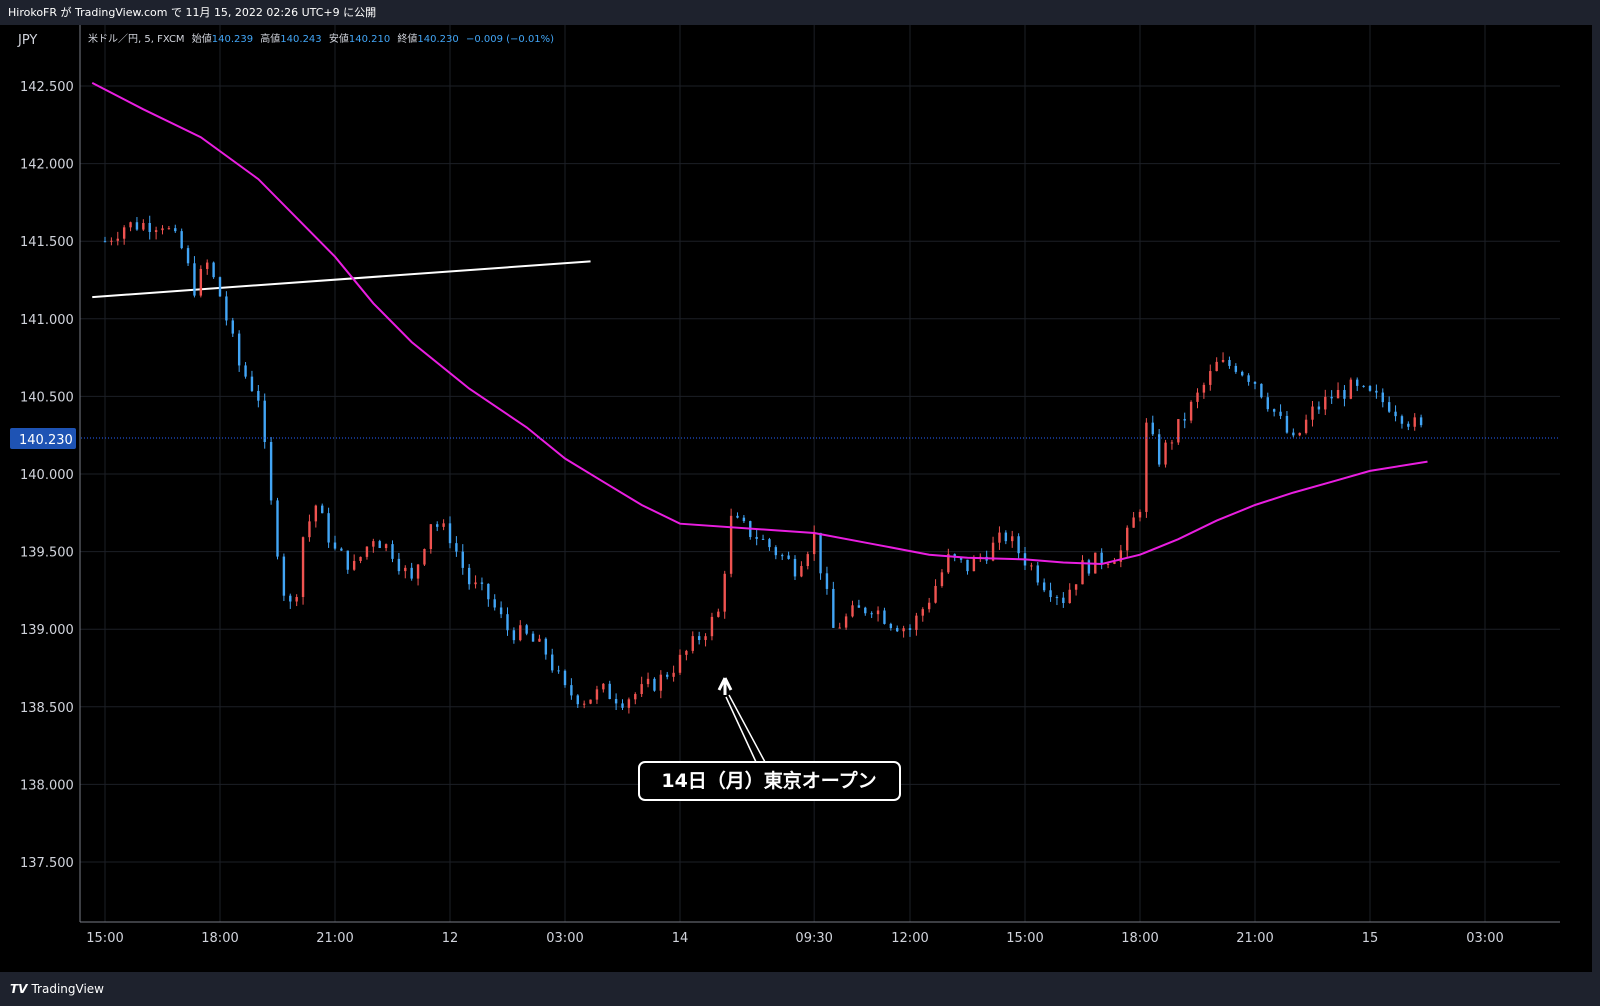  What do you see at coordinates (47, 165) in the screenshot?
I see `y-tick-label: 142.000` at bounding box center [47, 165].